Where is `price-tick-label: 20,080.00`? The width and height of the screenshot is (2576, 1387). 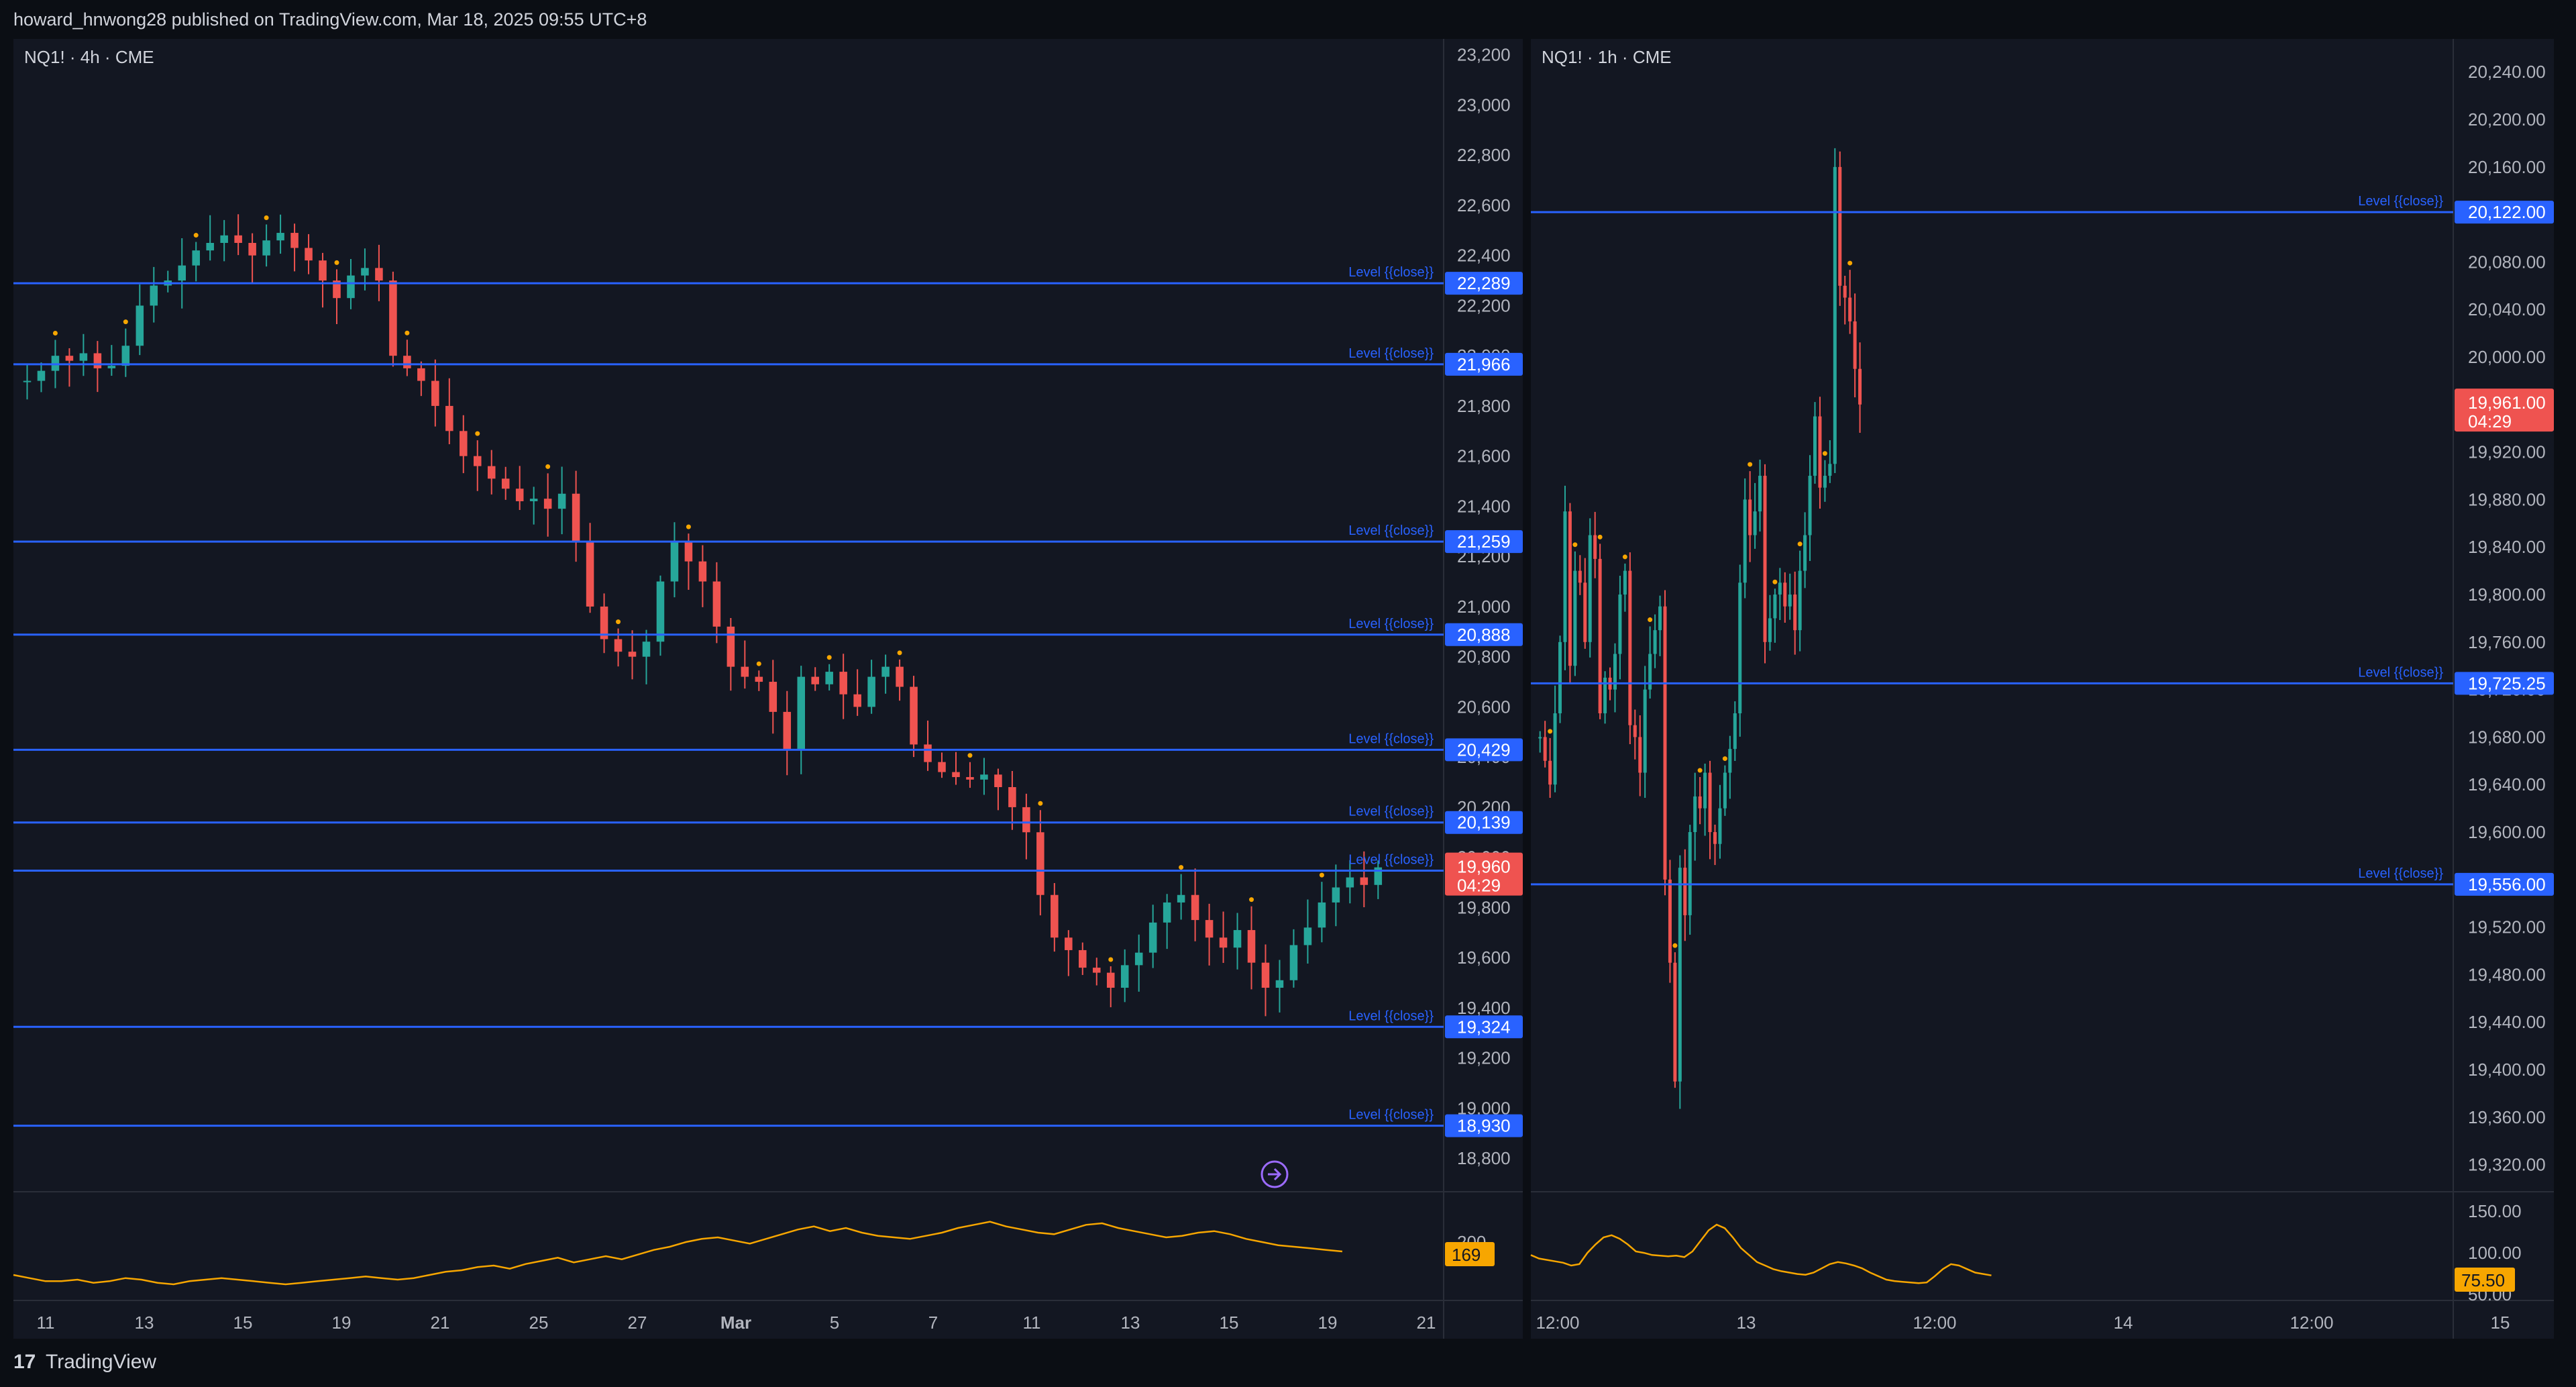
price-tick-label: 20,080.00 is located at coordinates (2507, 262).